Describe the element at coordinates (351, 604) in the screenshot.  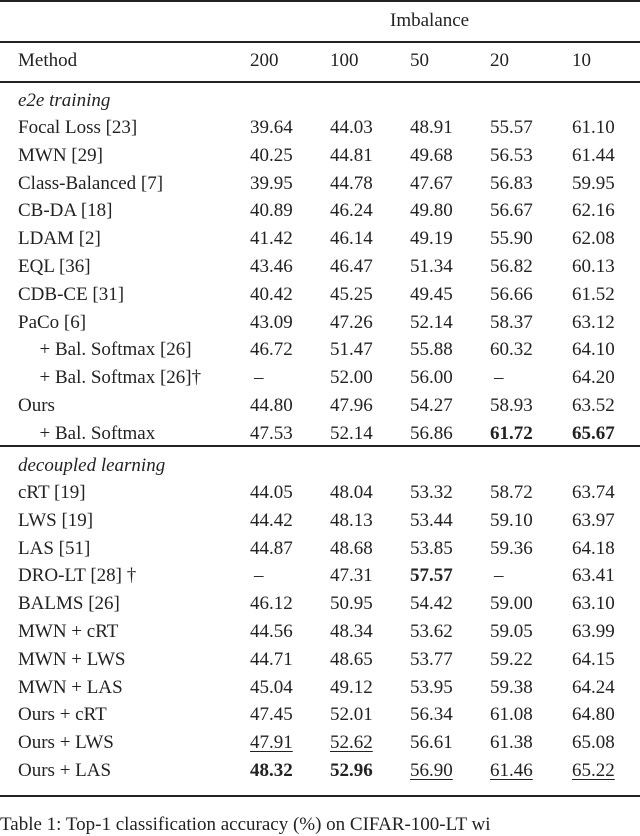
I see `value-cell: 50.95` at that location.